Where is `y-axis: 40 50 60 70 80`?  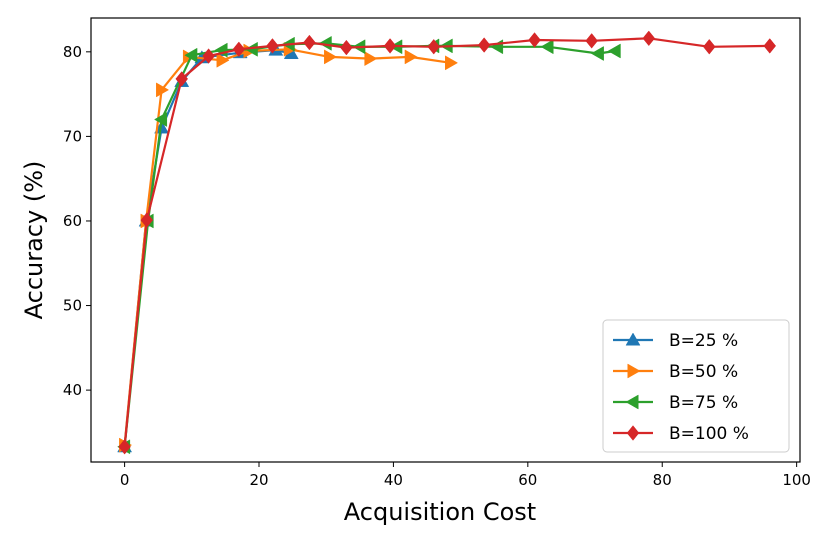
y-axis: 40 50 60 70 80 is located at coordinates (77, 221).